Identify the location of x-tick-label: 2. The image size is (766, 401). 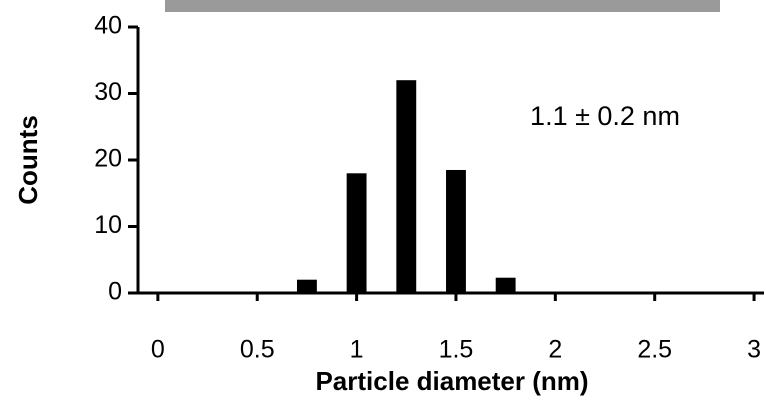
(555, 350).